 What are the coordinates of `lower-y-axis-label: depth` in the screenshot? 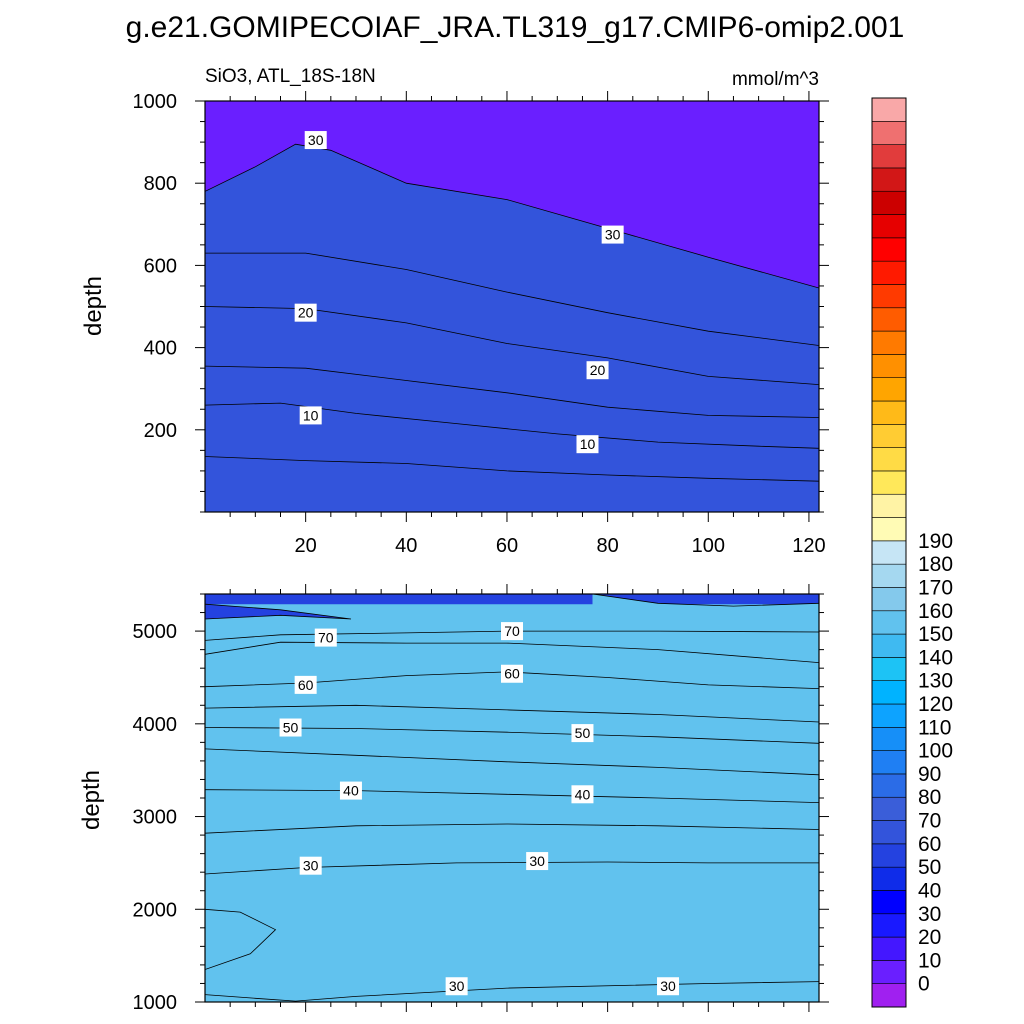 It's located at (91, 800).